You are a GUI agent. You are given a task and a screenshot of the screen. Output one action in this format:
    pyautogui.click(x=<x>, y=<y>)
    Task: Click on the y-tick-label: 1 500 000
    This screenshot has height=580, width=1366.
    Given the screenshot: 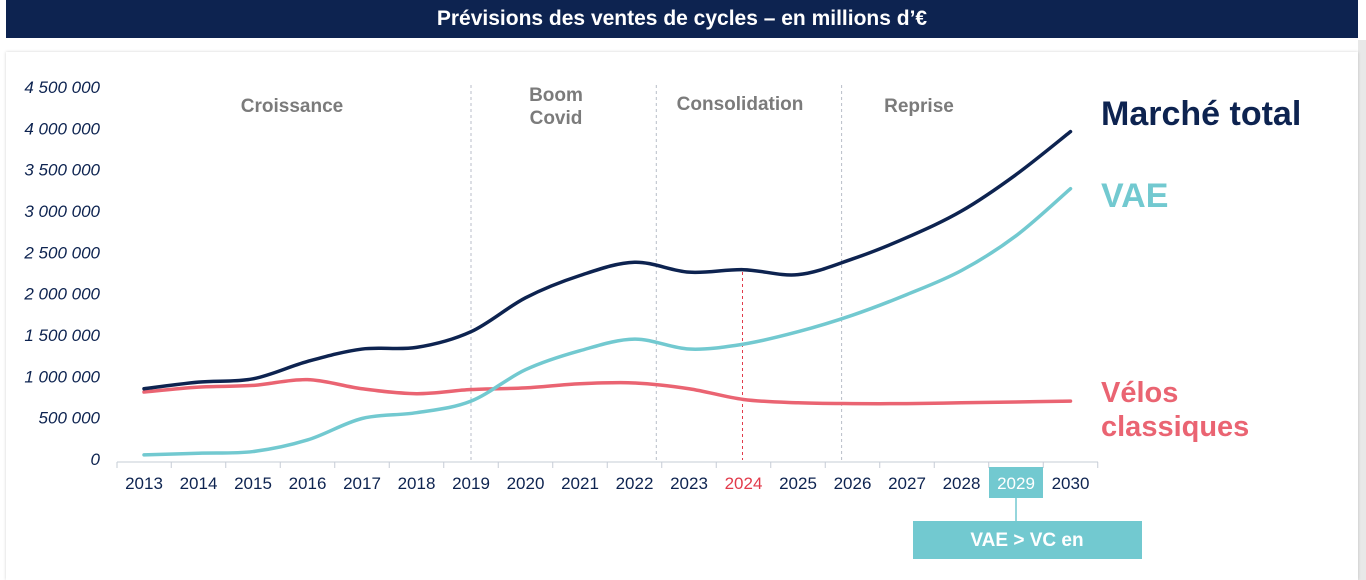 What is the action you would take?
    pyautogui.click(x=62, y=335)
    